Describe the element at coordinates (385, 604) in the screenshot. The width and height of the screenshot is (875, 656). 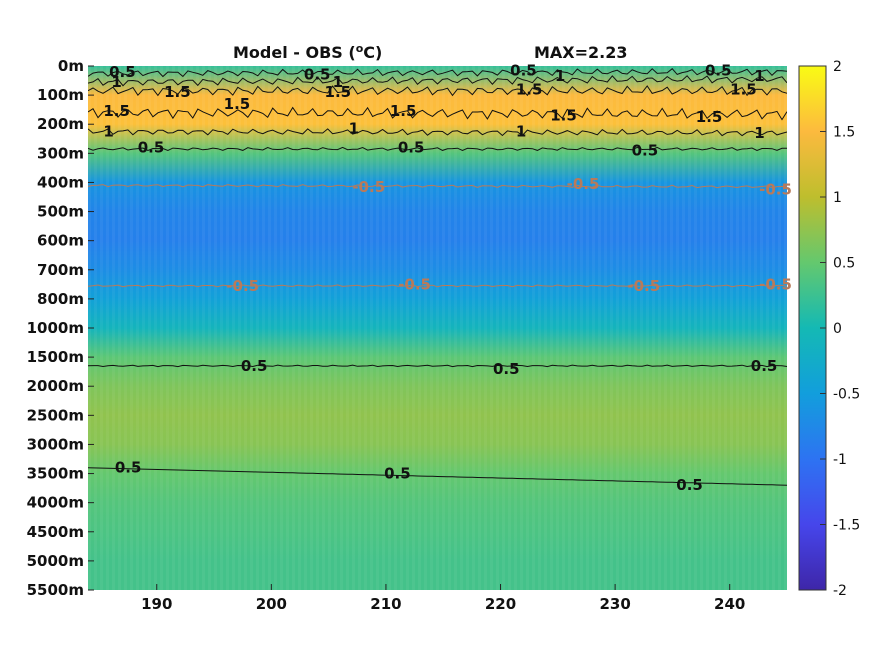
I see `x-tick-label: 210` at that location.